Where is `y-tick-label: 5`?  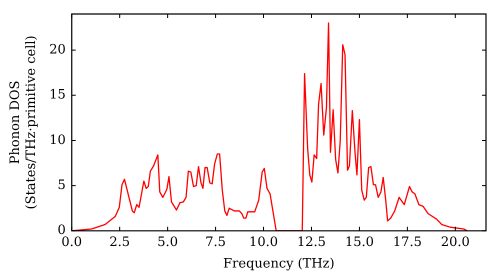
y-tick-label: 5 is located at coordinates (61, 186).